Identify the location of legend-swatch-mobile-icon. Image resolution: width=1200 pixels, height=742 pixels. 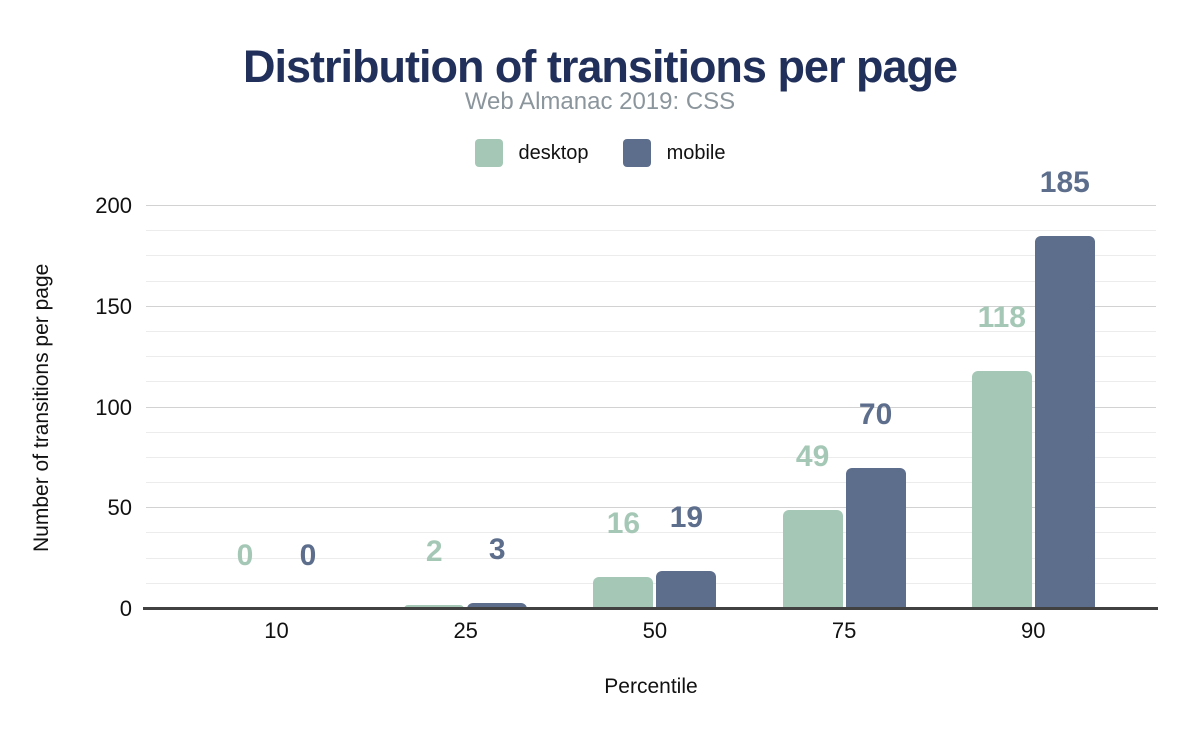
(636, 153).